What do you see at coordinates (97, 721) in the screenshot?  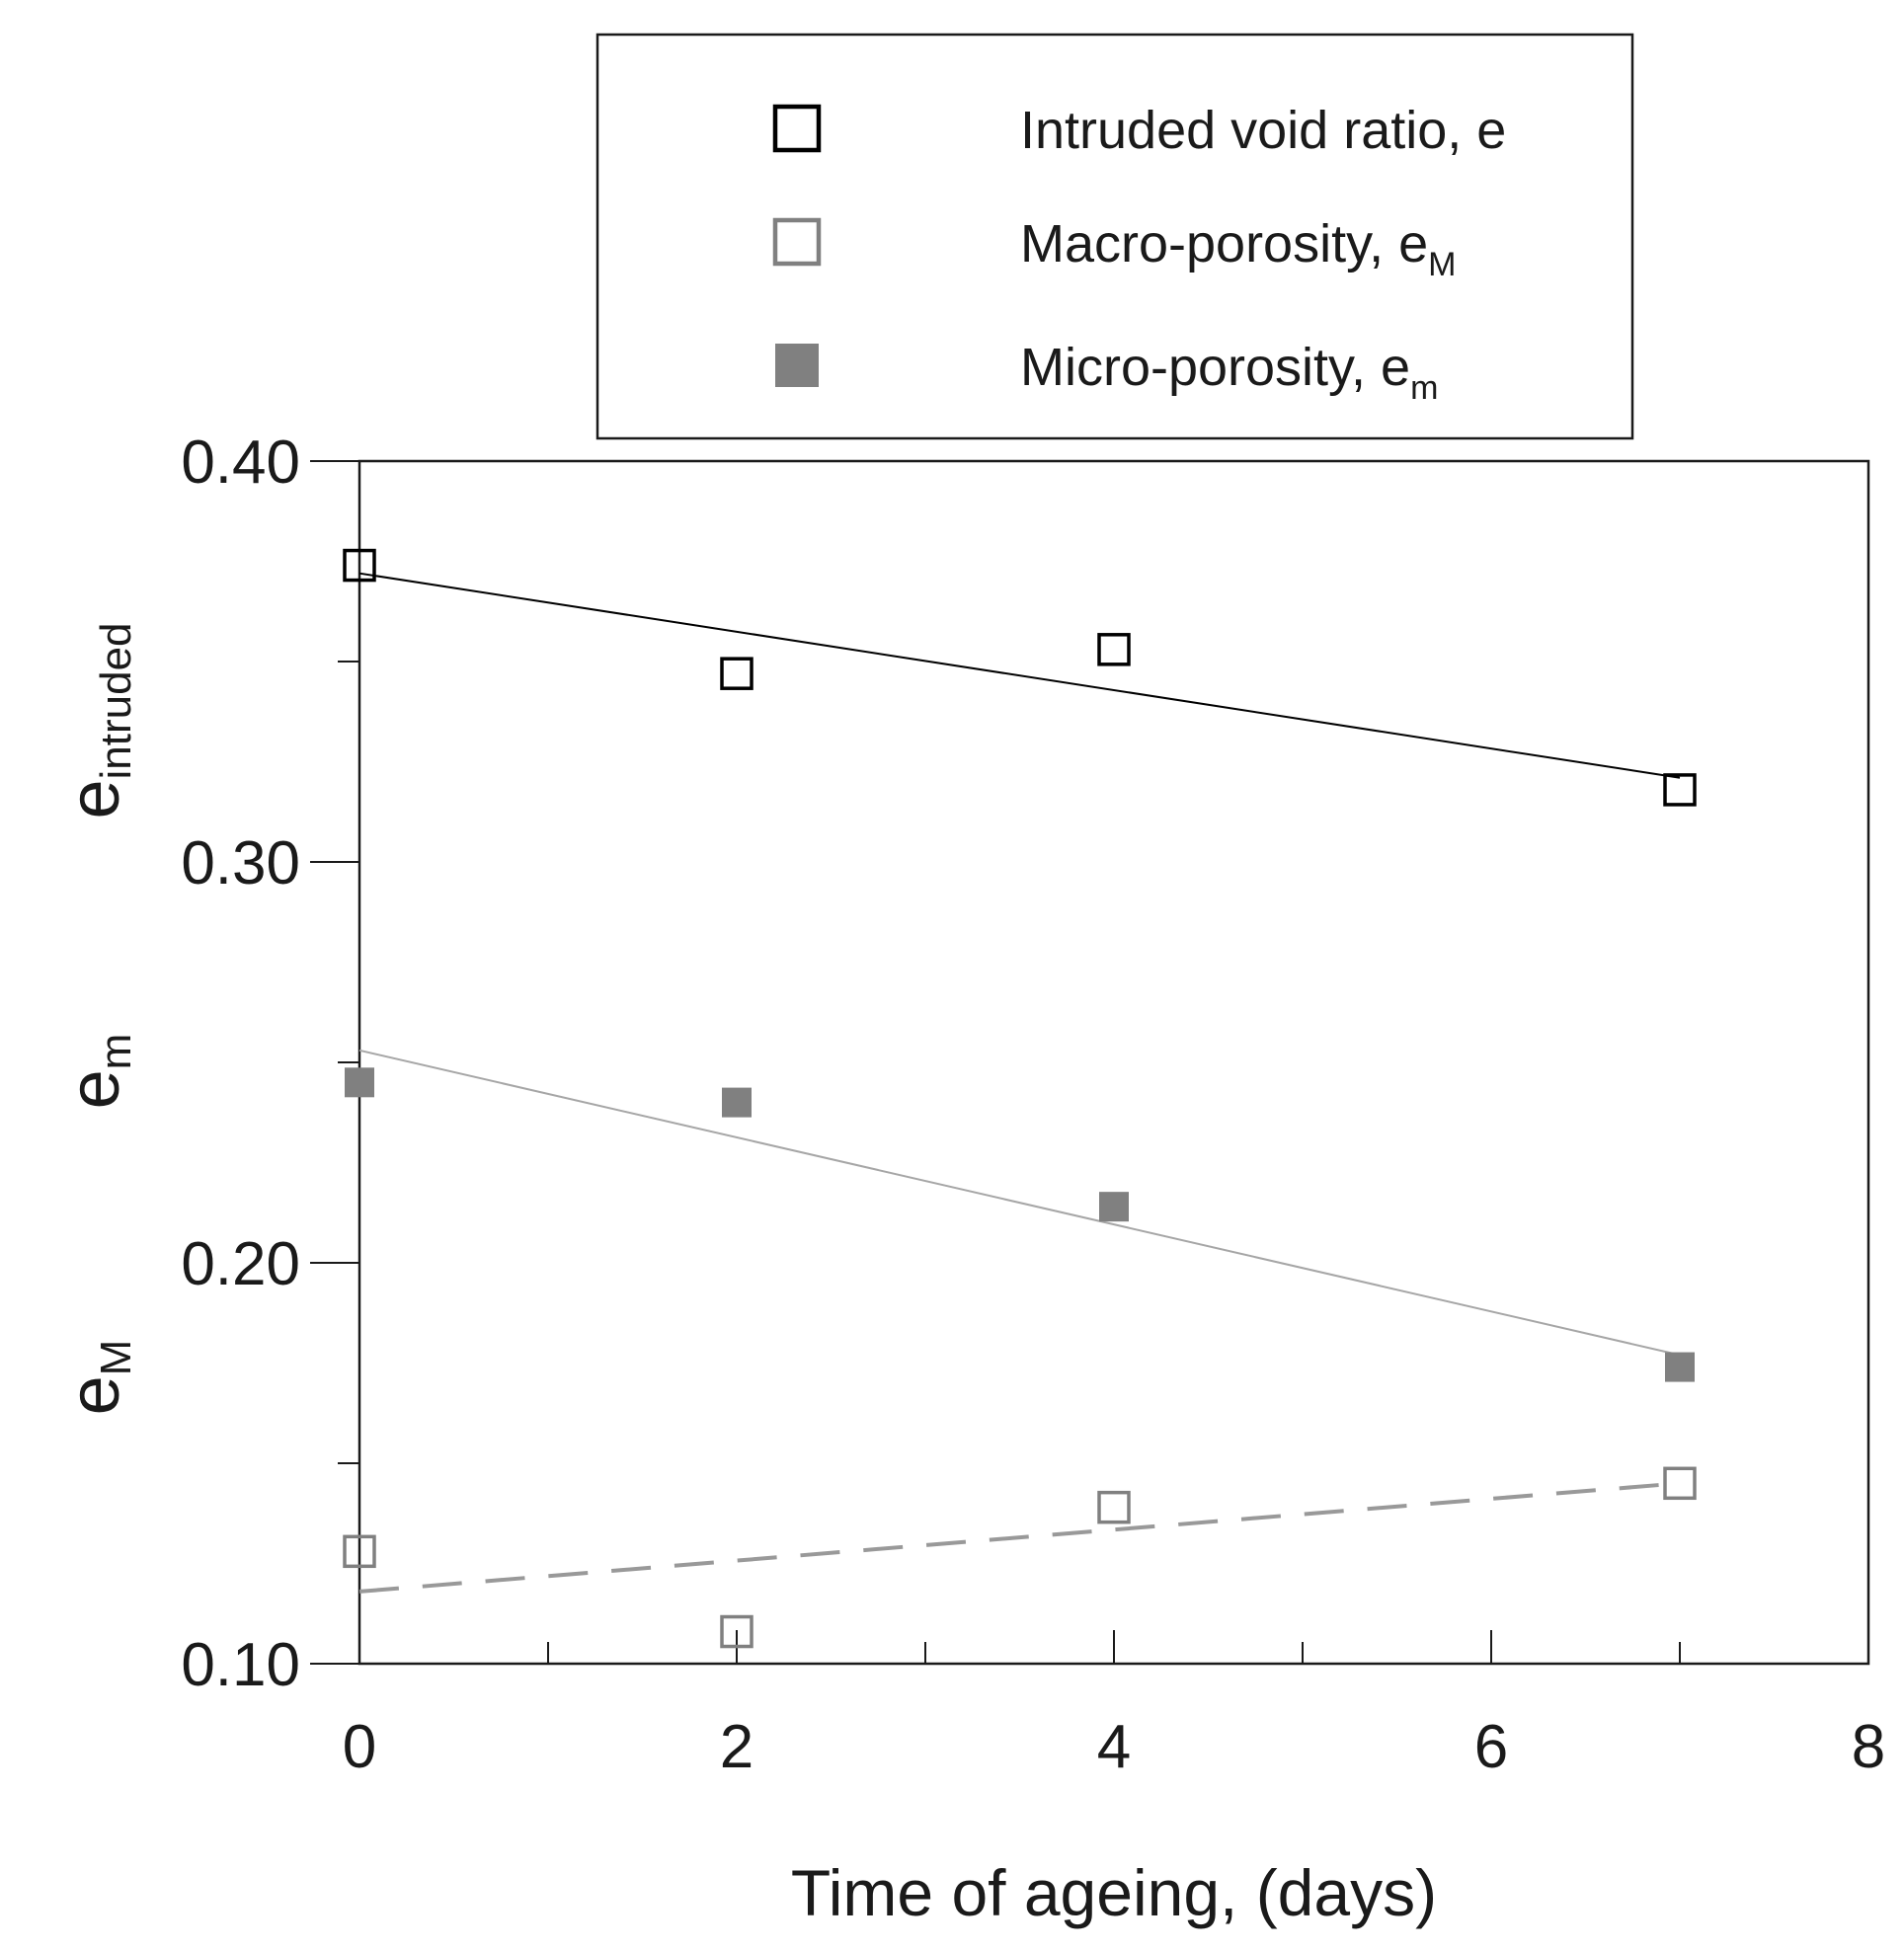 I see `y-axis-label-part: eintruded` at bounding box center [97, 721].